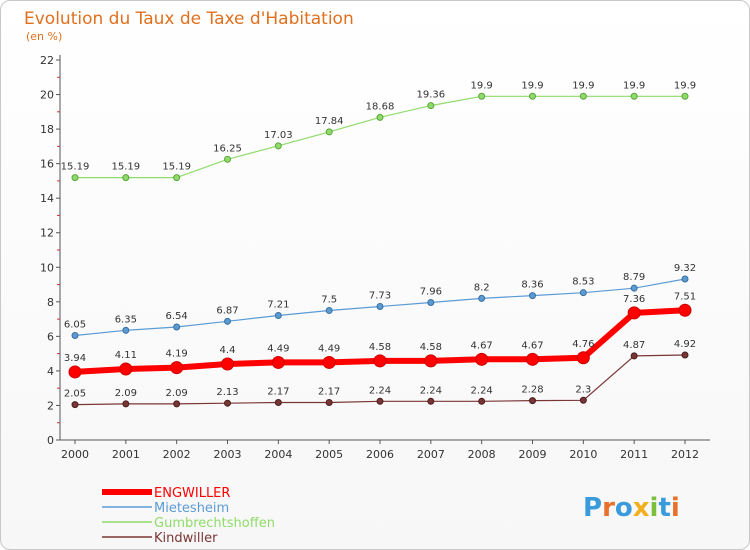  What do you see at coordinates (329, 392) in the screenshot?
I see `data-label: 2.17` at bounding box center [329, 392].